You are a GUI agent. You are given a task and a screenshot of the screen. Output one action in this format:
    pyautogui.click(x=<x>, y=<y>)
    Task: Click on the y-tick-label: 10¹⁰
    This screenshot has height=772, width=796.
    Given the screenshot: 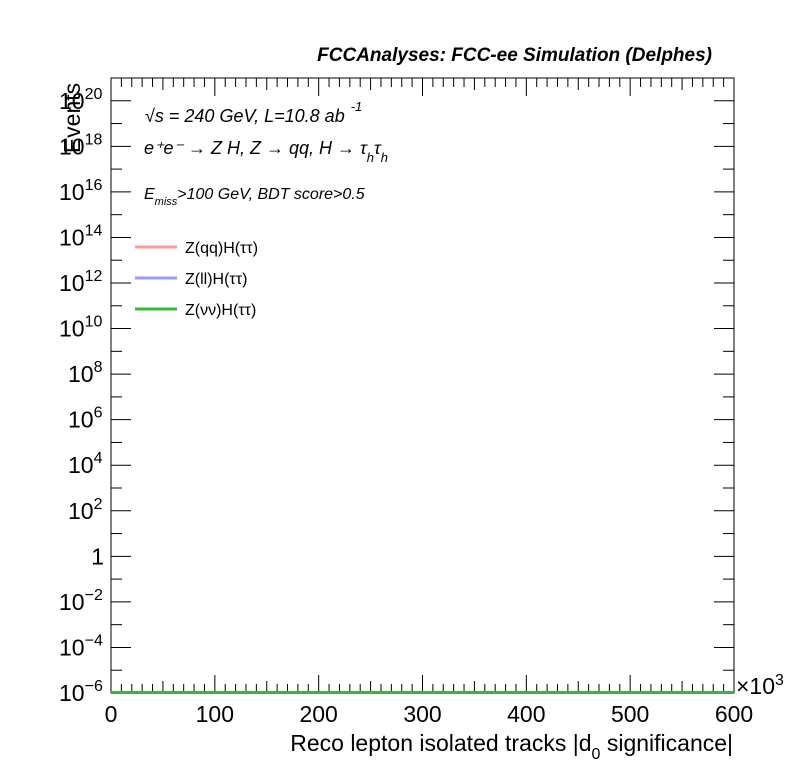 What is the action you would take?
    pyautogui.click(x=80, y=328)
    